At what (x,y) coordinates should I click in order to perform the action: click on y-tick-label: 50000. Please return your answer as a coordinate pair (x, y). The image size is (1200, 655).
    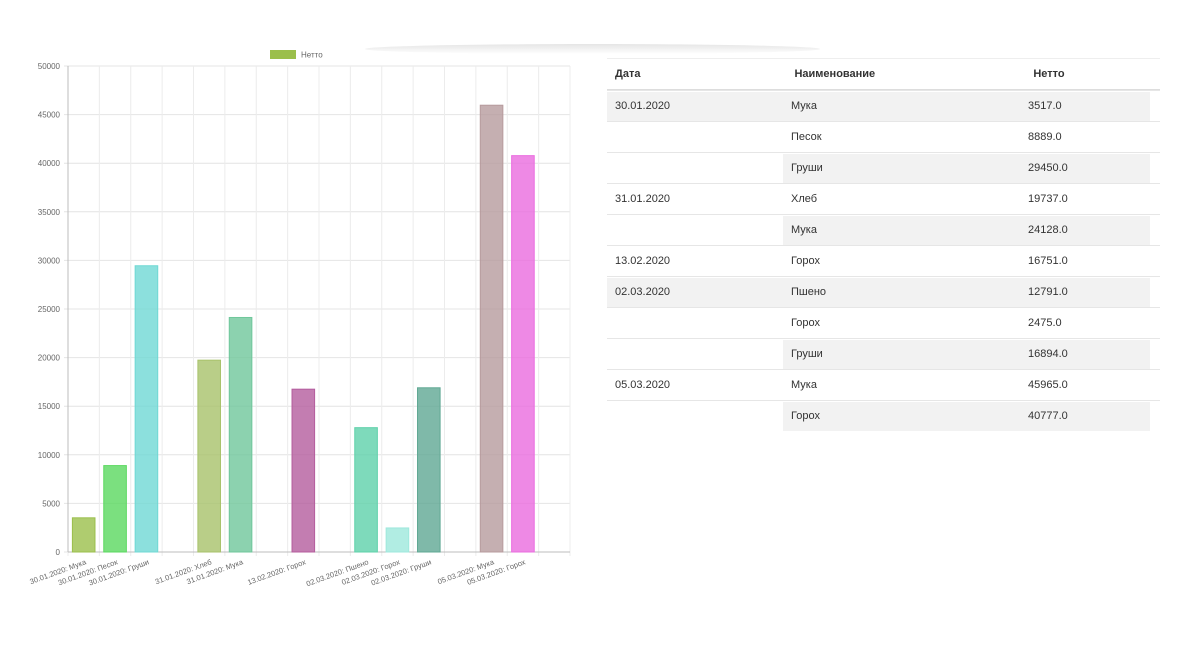
    Looking at the image, I should click on (49, 66).